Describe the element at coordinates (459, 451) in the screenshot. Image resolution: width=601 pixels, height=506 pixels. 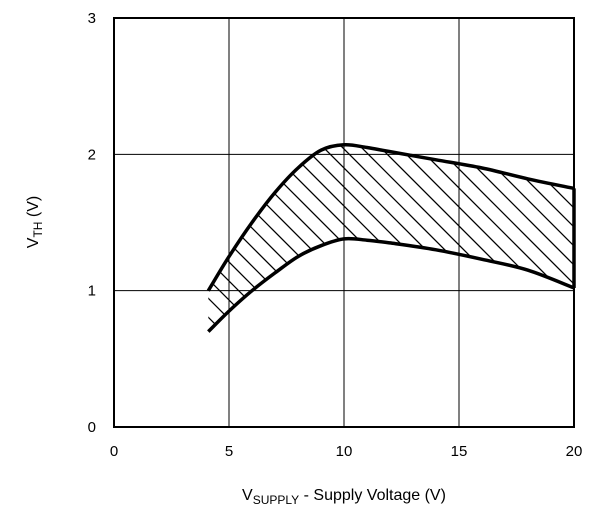
I see `x-tick-label: 15` at that location.